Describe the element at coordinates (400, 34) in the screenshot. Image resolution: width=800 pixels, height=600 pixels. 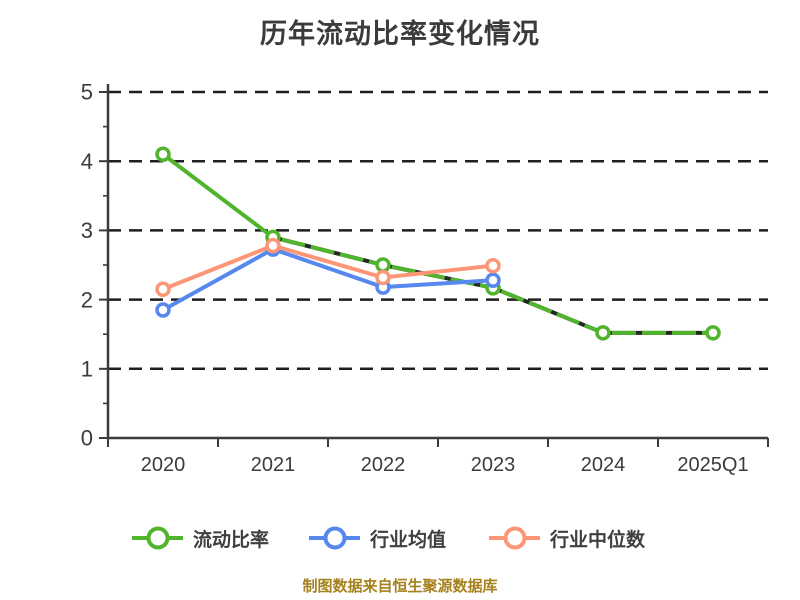
I see `chart-title: 历年流动比率变化情况` at that location.